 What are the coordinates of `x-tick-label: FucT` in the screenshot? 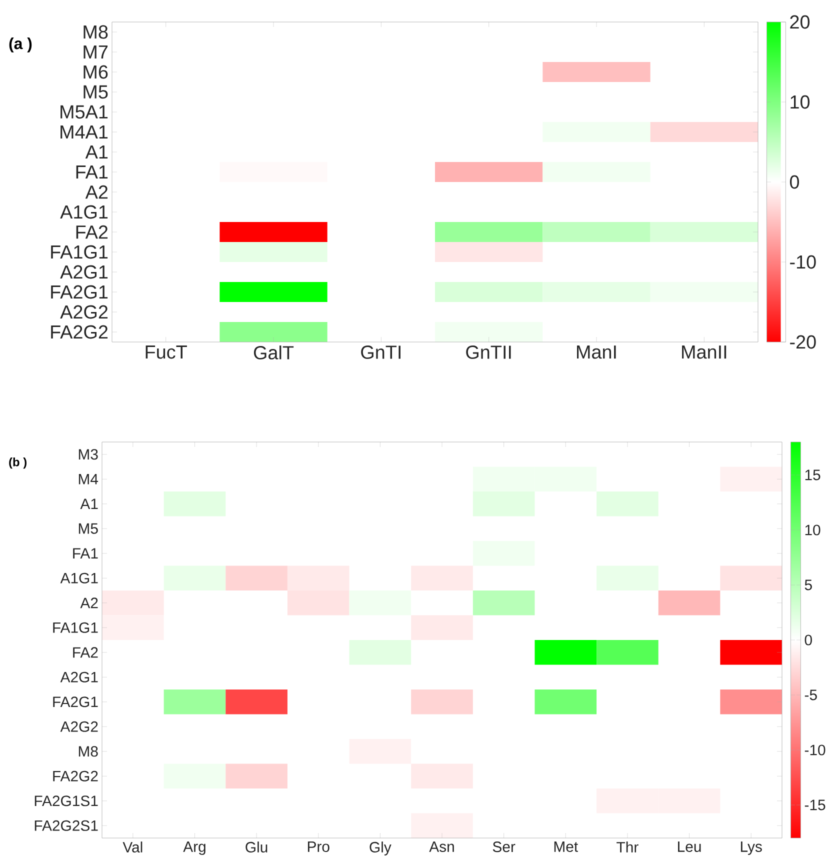 It's located at (166, 352).